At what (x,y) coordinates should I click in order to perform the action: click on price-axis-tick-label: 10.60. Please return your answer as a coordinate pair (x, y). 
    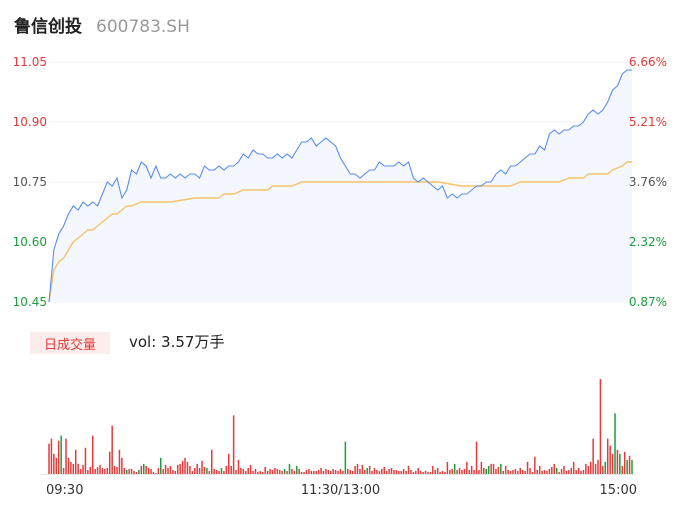
    Looking at the image, I should click on (30, 242).